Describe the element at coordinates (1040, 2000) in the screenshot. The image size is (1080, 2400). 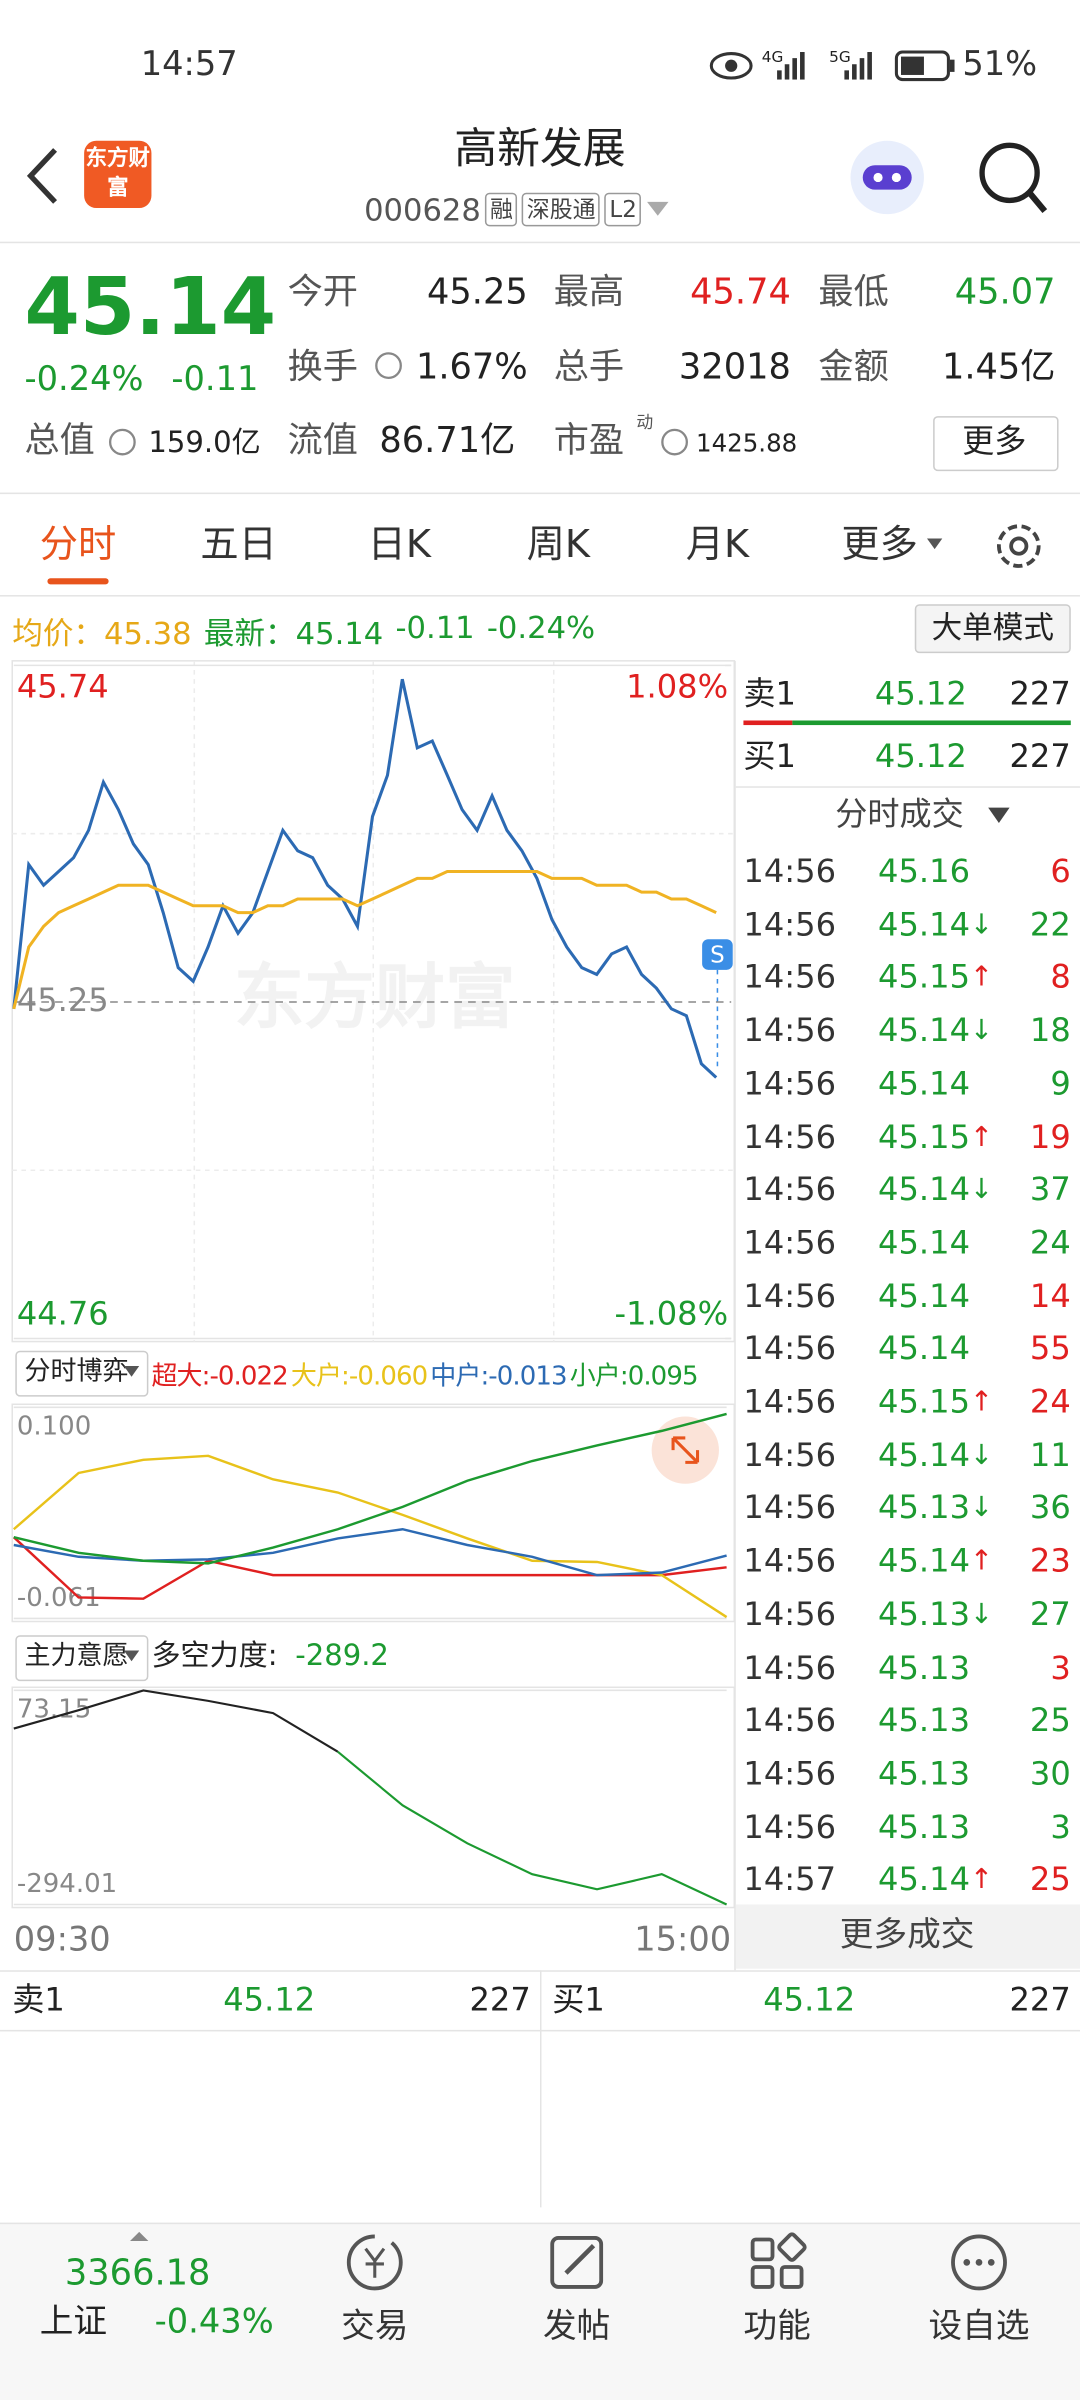
I see `bid-volume: 227` at that location.